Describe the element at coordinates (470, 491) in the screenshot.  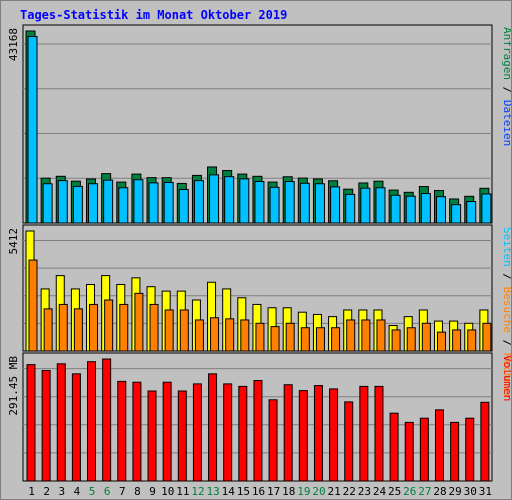
I see `x-tick-label: 30` at that location.